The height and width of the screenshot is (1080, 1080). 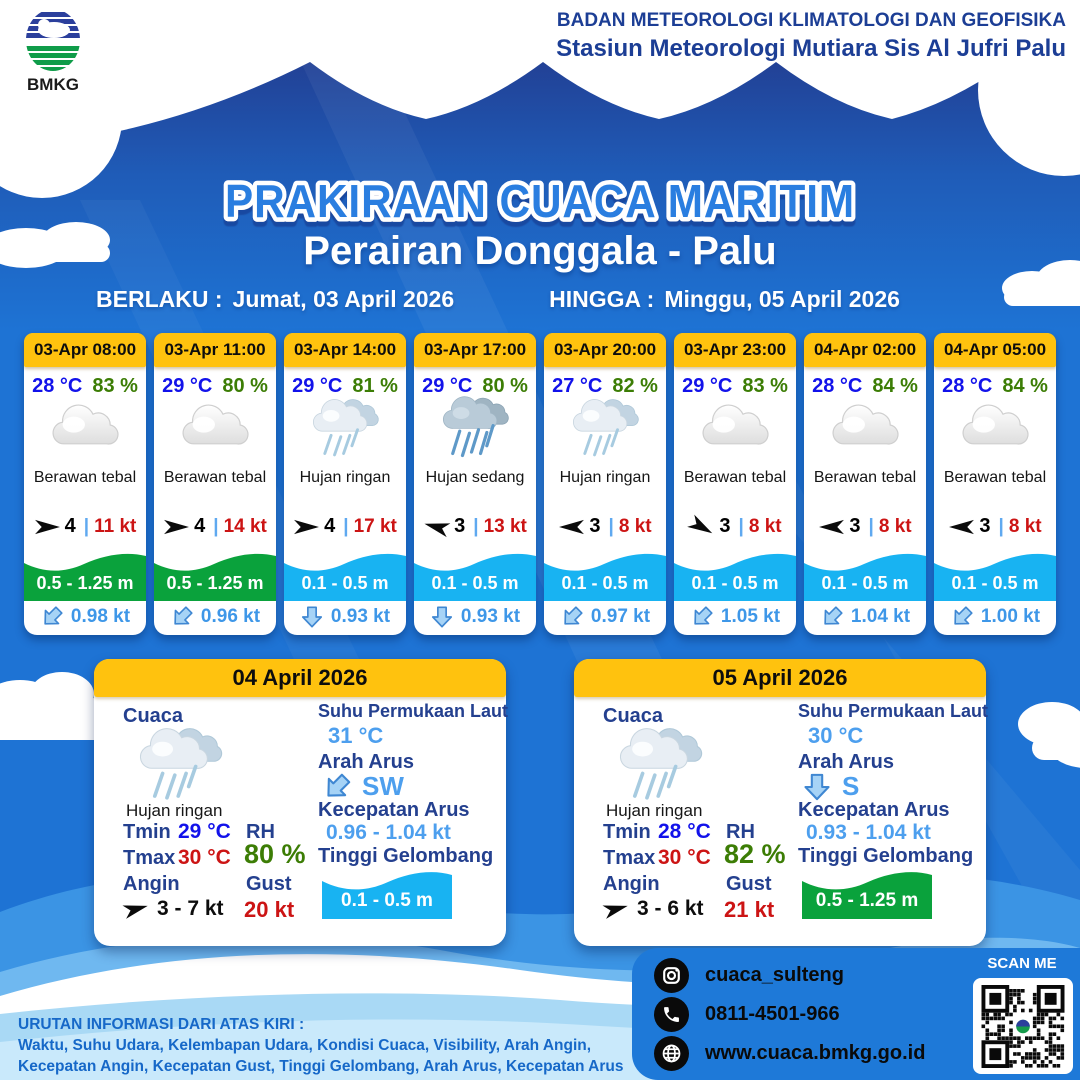 I want to click on website-url: www.cuaca.bmkg.go.id, so click(x=815, y=1053).